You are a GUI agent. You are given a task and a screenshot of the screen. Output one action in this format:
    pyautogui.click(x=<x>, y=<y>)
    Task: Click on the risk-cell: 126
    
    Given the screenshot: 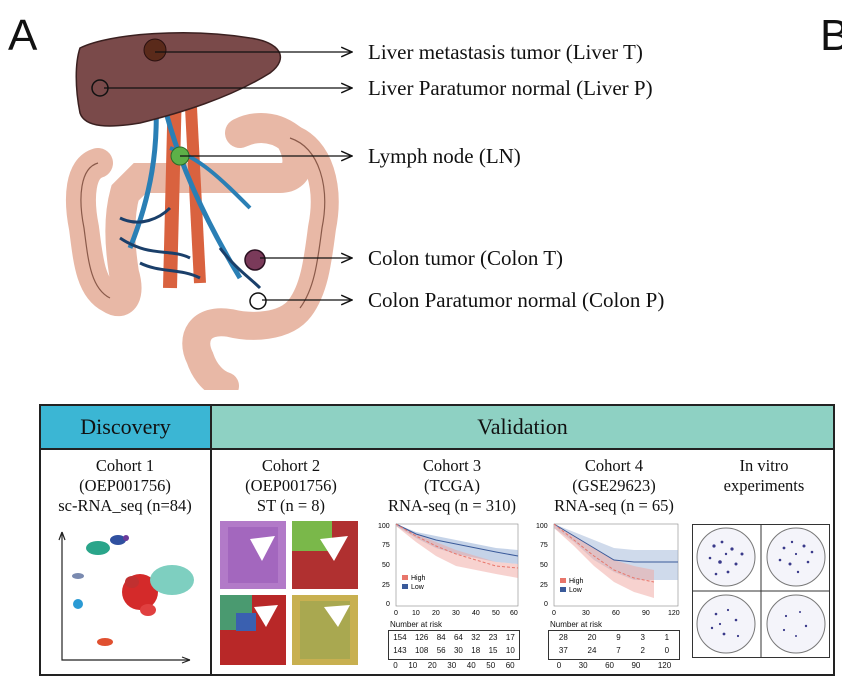 What is the action you would take?
    pyautogui.click(x=421, y=637)
    